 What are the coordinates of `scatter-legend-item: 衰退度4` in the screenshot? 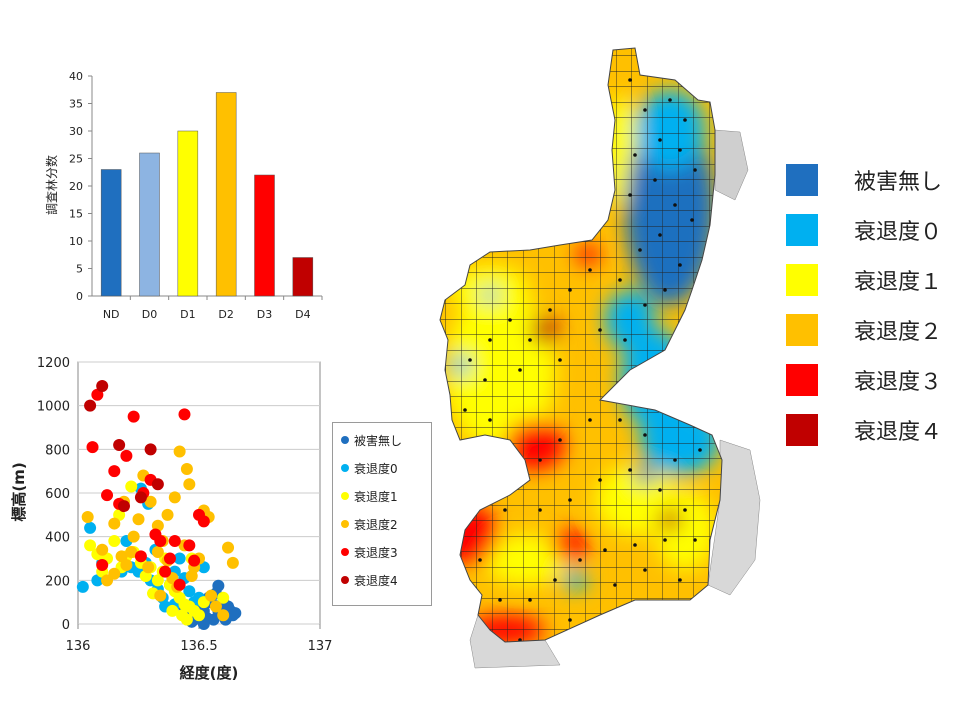 It's located at (369, 580).